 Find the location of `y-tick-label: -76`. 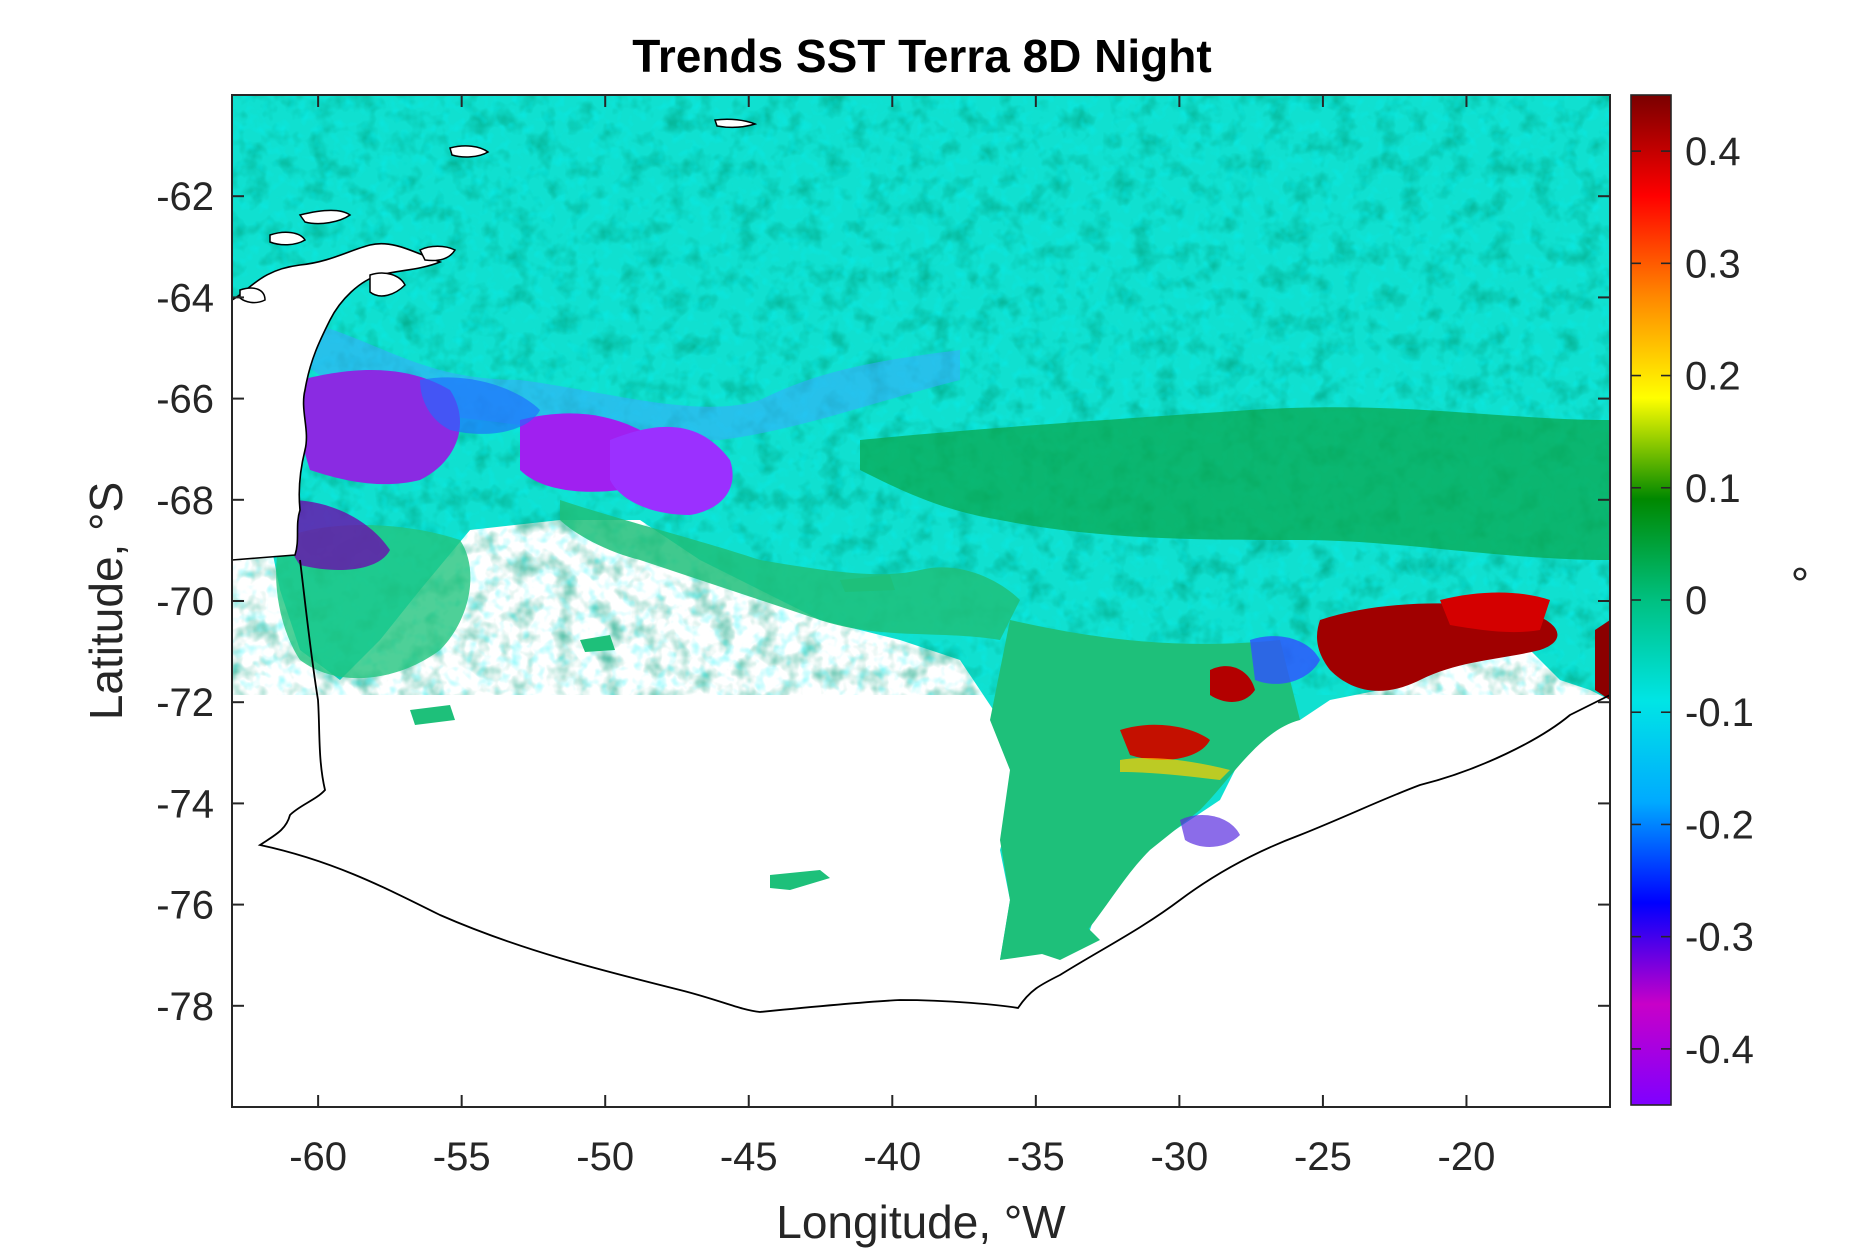

y-tick-label: -76 is located at coordinates (185, 906).